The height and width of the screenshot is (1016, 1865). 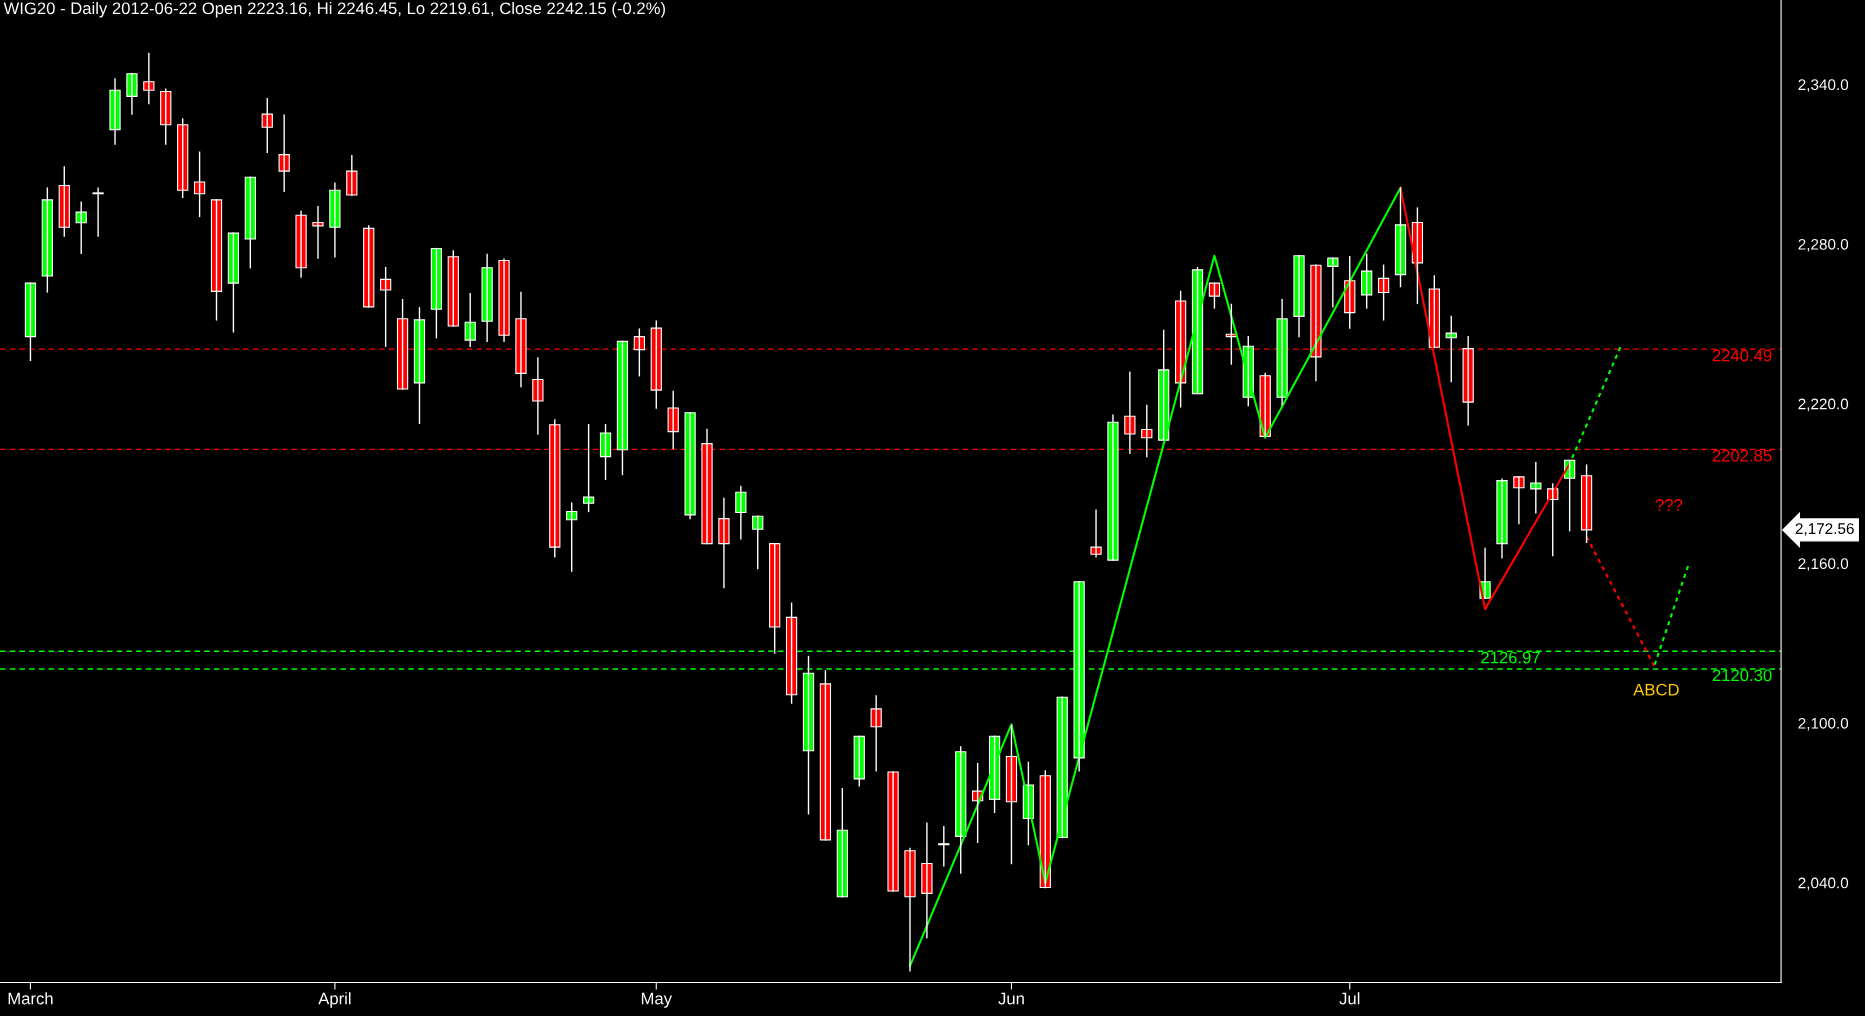 What do you see at coordinates (1823, 564) in the screenshot?
I see `y-tick-label: 2,160.0` at bounding box center [1823, 564].